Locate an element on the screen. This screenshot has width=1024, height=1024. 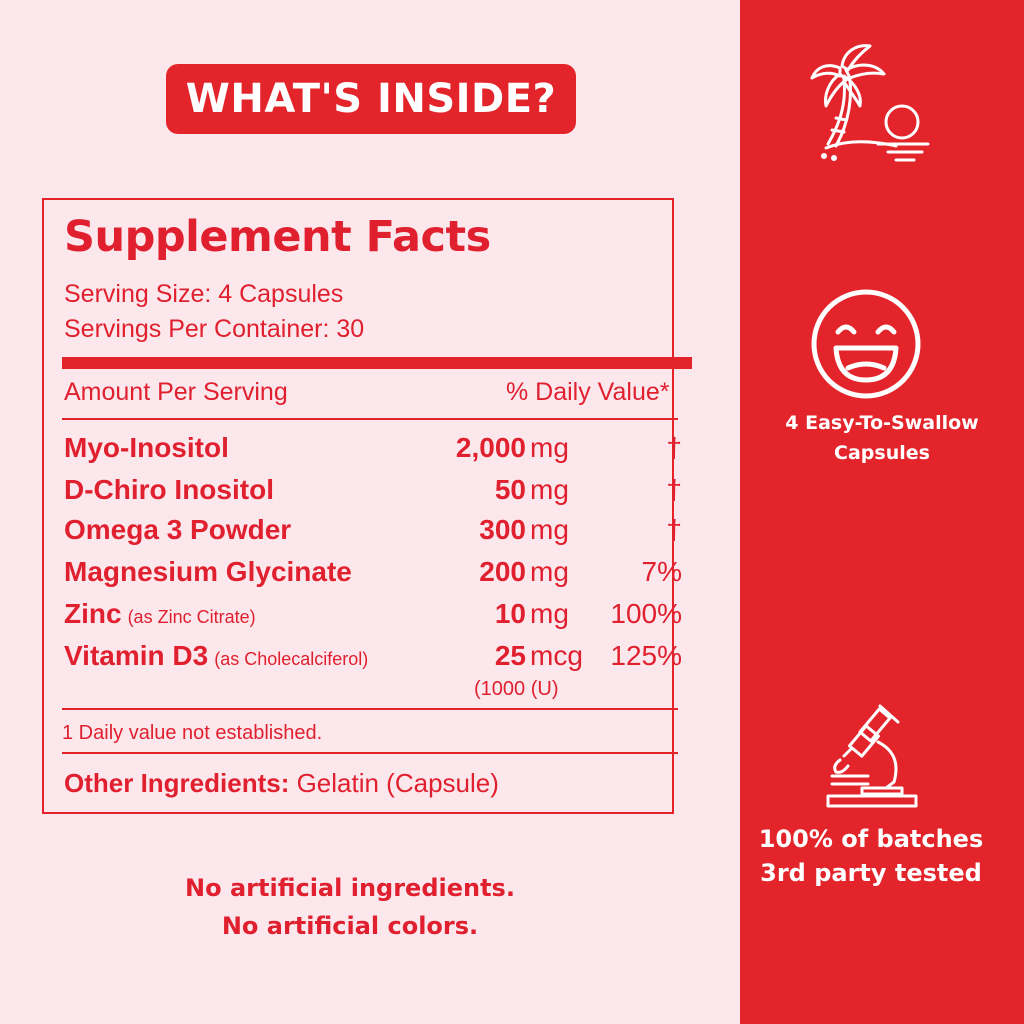
ingredient-name: D-Chiro Inositol is located at coordinates (169, 490).